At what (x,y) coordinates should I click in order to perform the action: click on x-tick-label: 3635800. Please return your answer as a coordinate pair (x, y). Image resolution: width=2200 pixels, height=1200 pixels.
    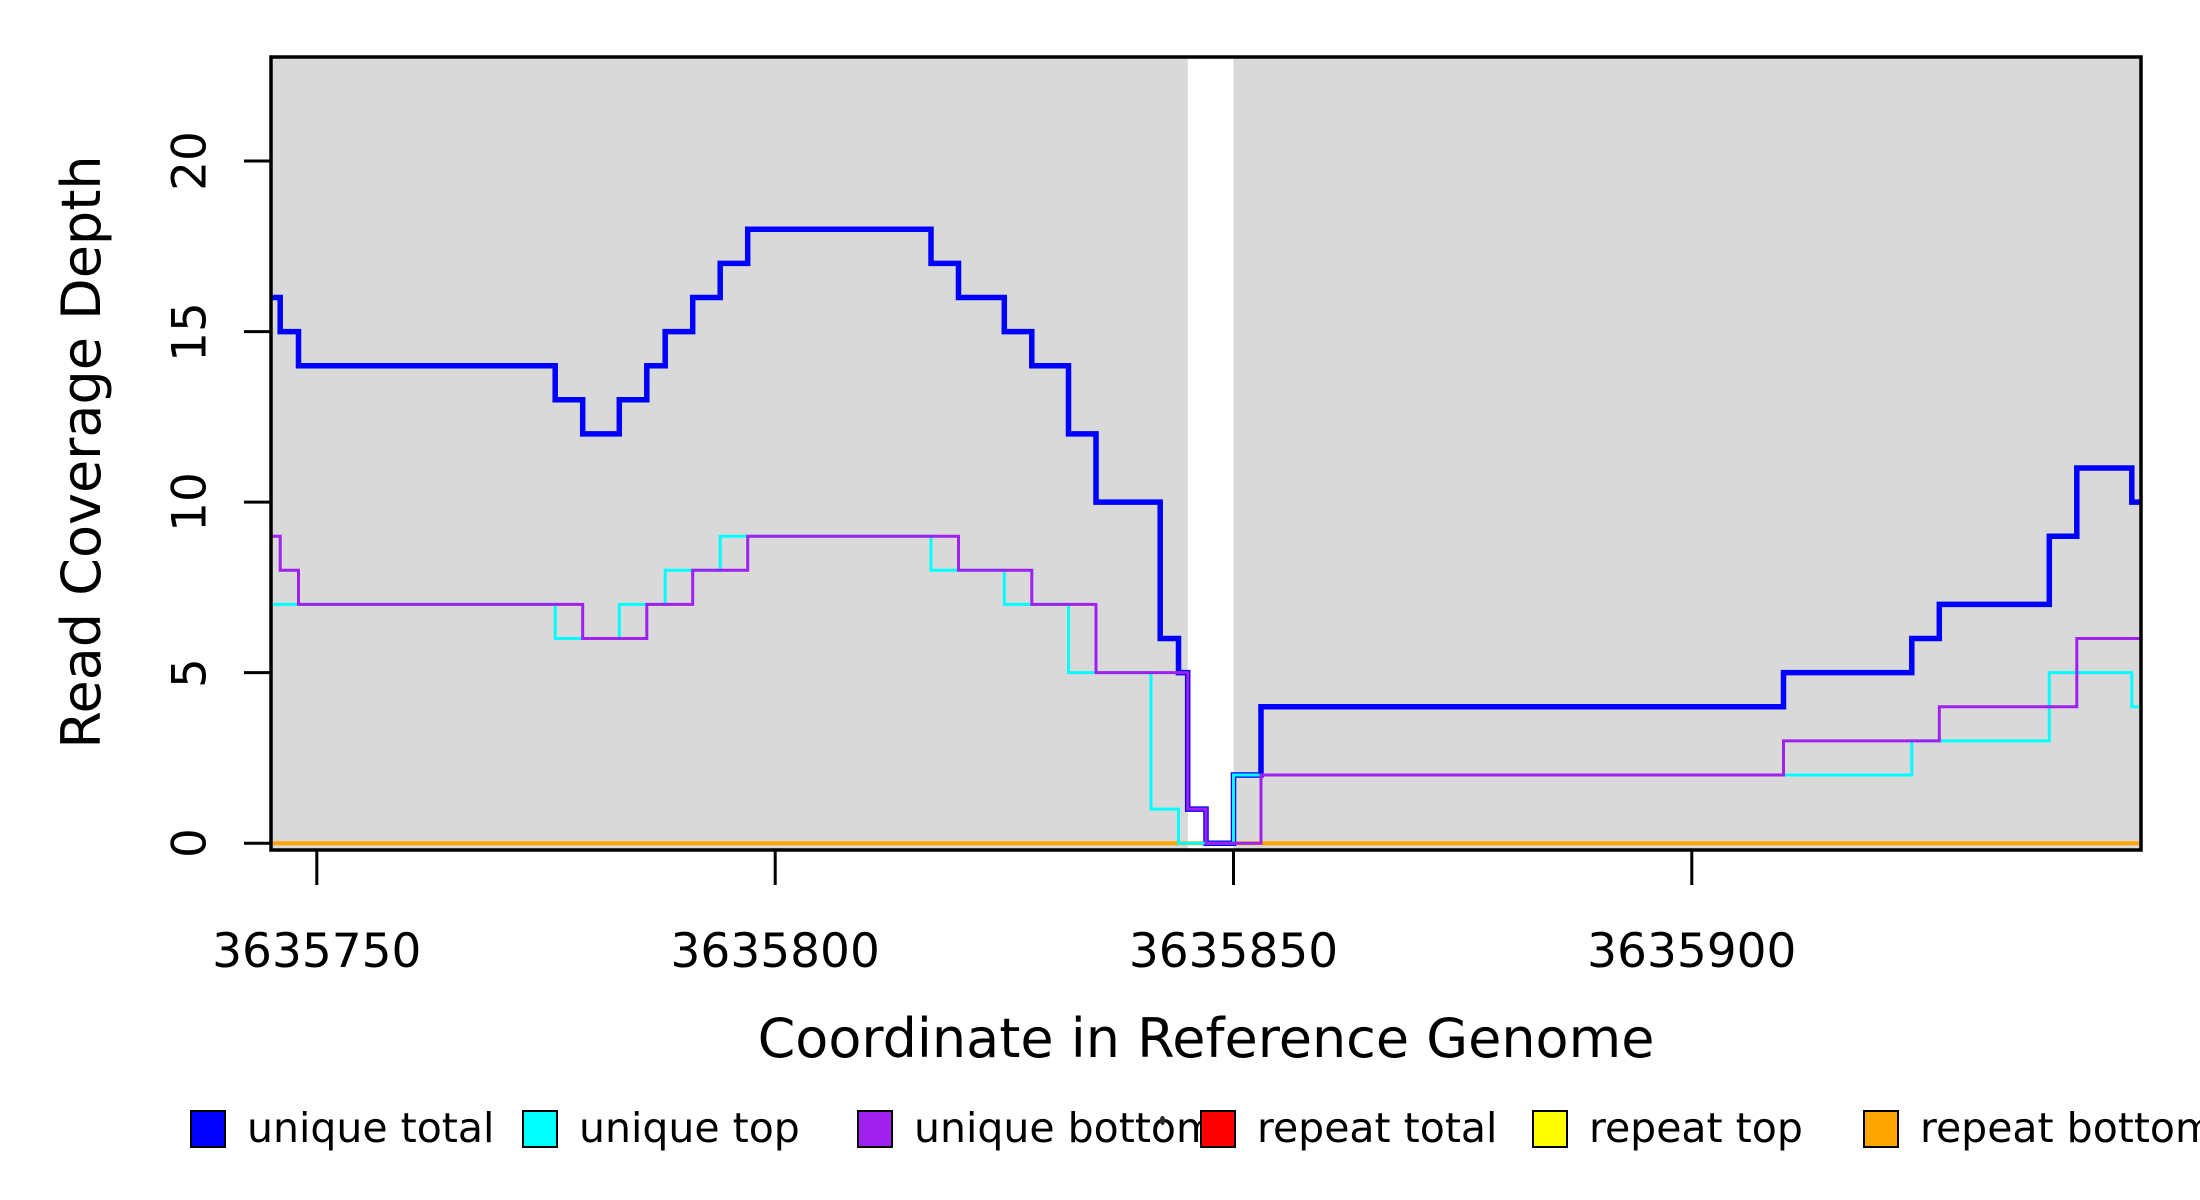
    Looking at the image, I should click on (775, 951).